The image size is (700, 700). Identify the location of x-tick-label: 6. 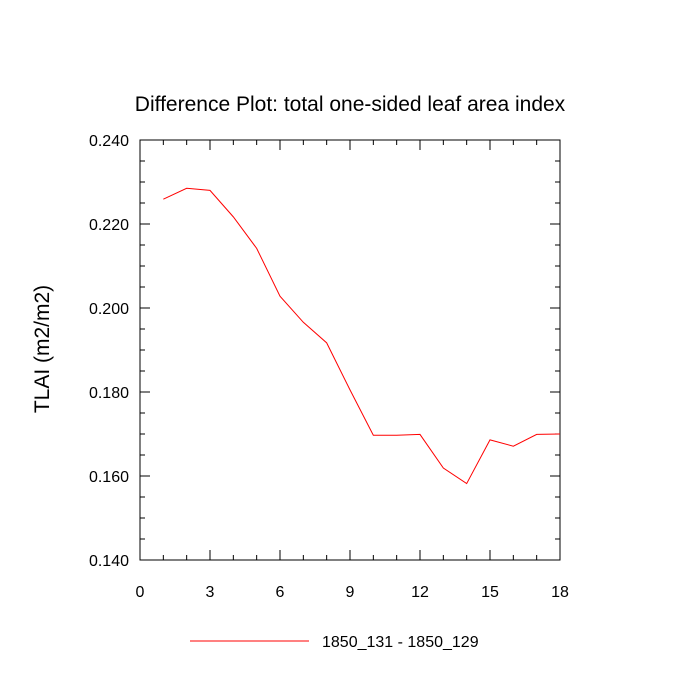
(280, 592).